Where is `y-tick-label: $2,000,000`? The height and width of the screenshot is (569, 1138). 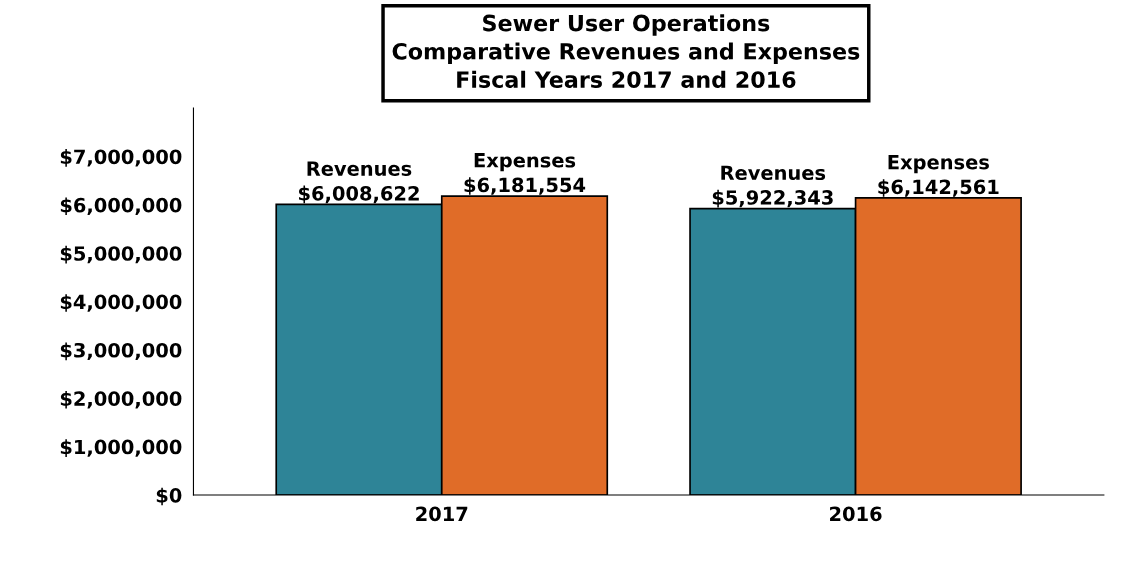
y-tick-label: $2,000,000 is located at coordinates (121, 399).